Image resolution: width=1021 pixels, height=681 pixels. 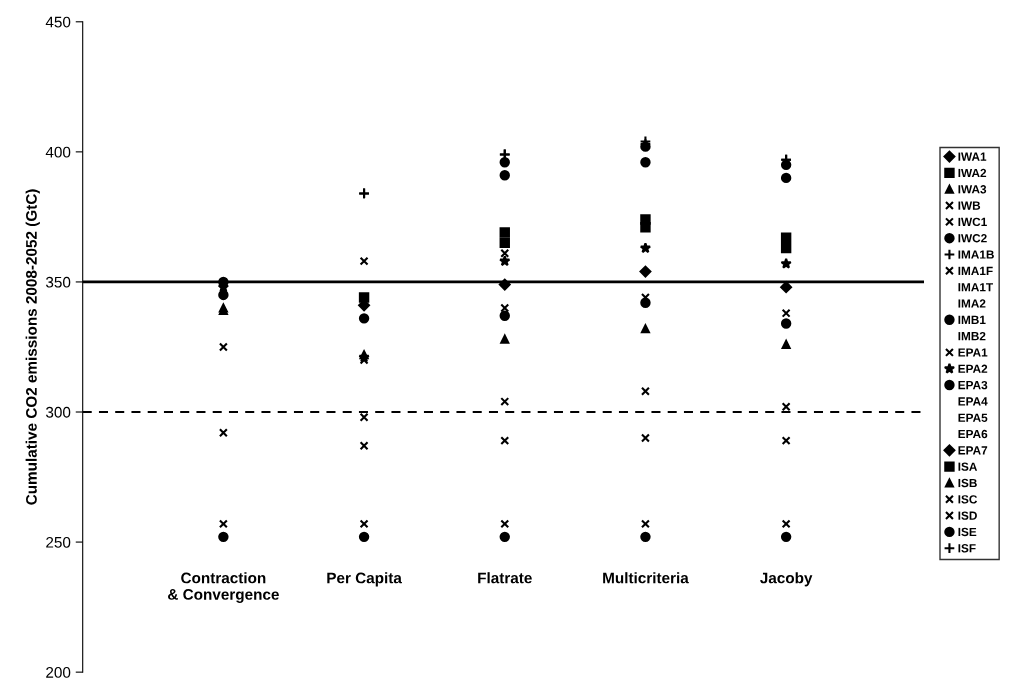 I want to click on y-tick-label: 400, so click(x=58, y=152).